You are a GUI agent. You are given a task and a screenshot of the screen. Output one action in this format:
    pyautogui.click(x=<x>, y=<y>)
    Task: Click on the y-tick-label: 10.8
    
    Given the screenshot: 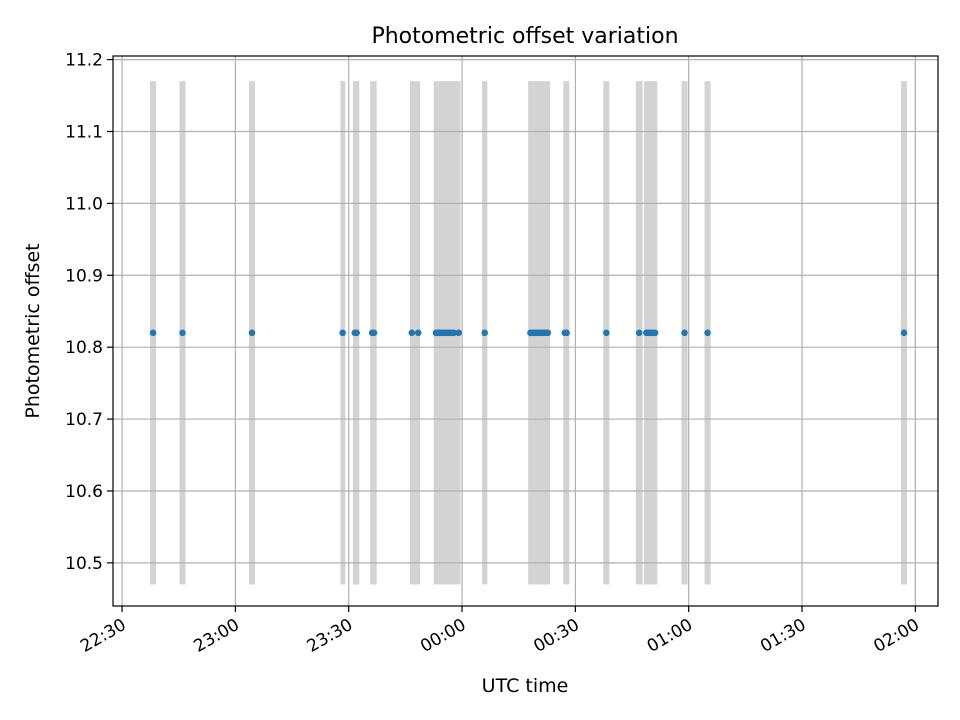 What is the action you would take?
    pyautogui.click(x=84, y=348)
    